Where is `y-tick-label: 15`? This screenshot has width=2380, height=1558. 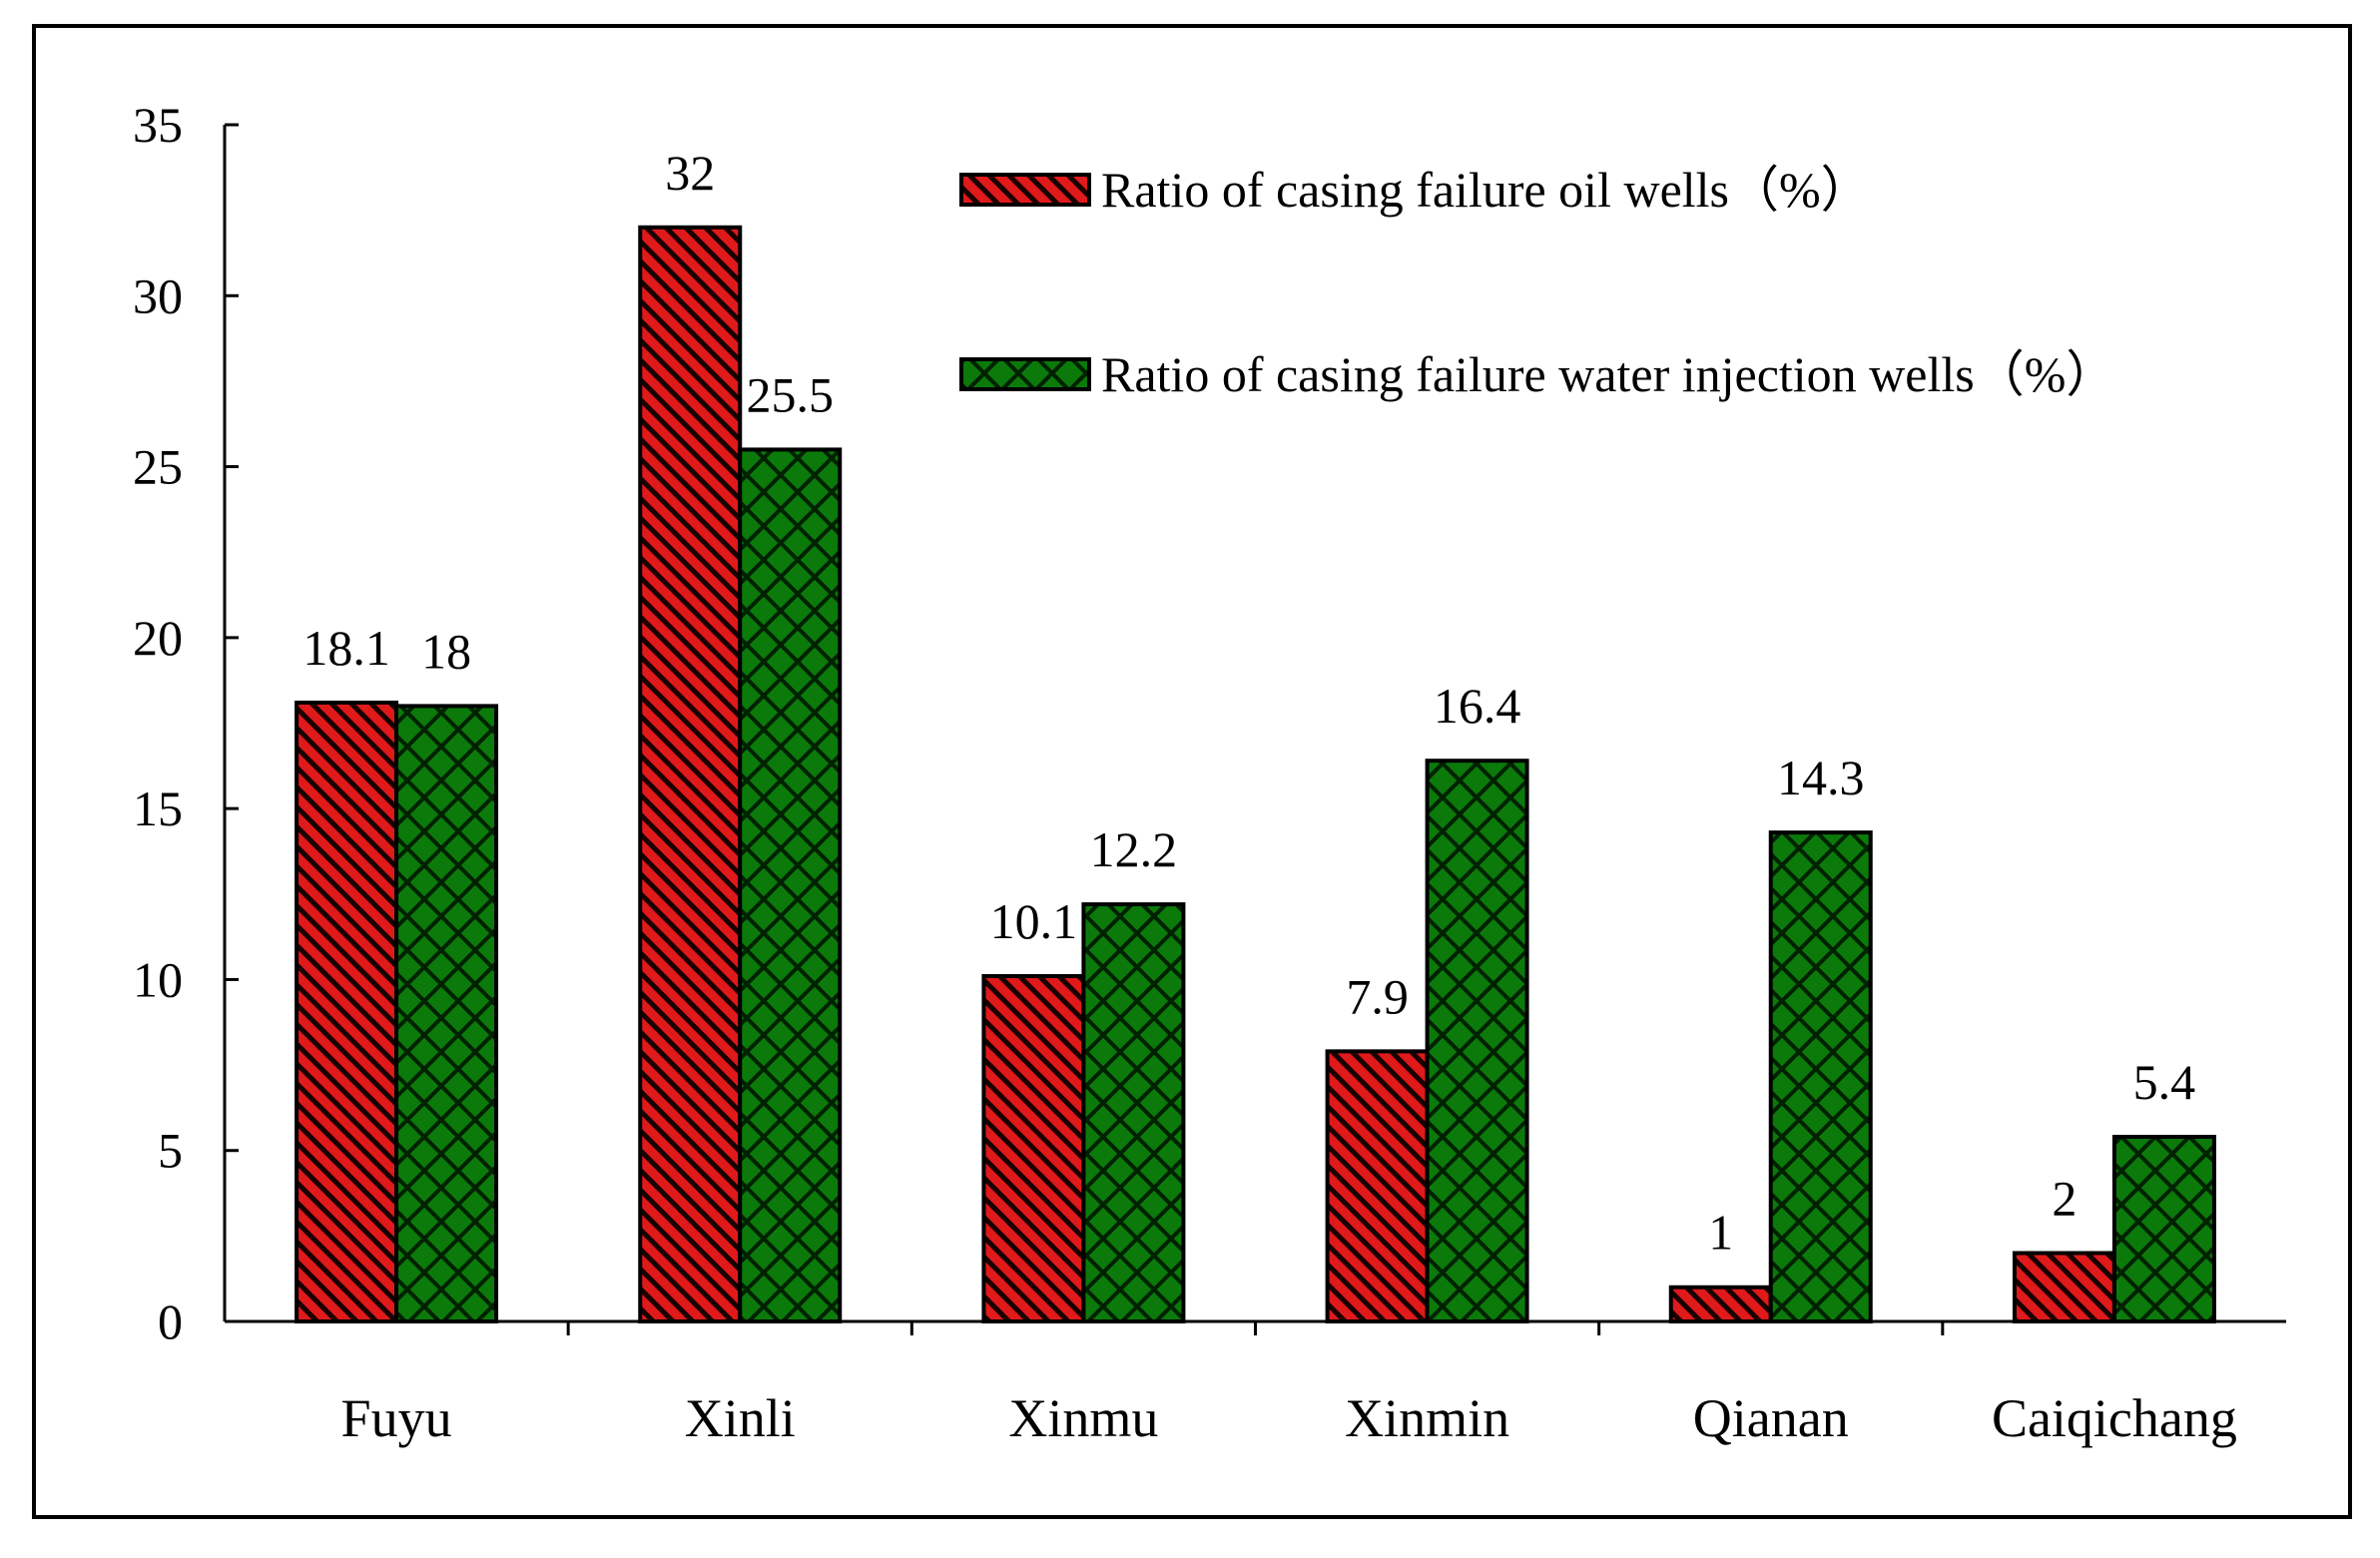
y-tick-label: 15 is located at coordinates (158, 808).